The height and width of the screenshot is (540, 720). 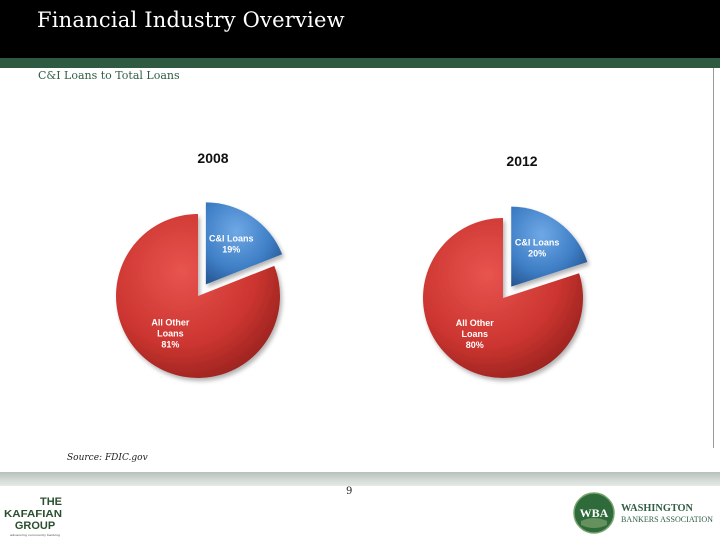 I want to click on footer-band, so click(x=360, y=479).